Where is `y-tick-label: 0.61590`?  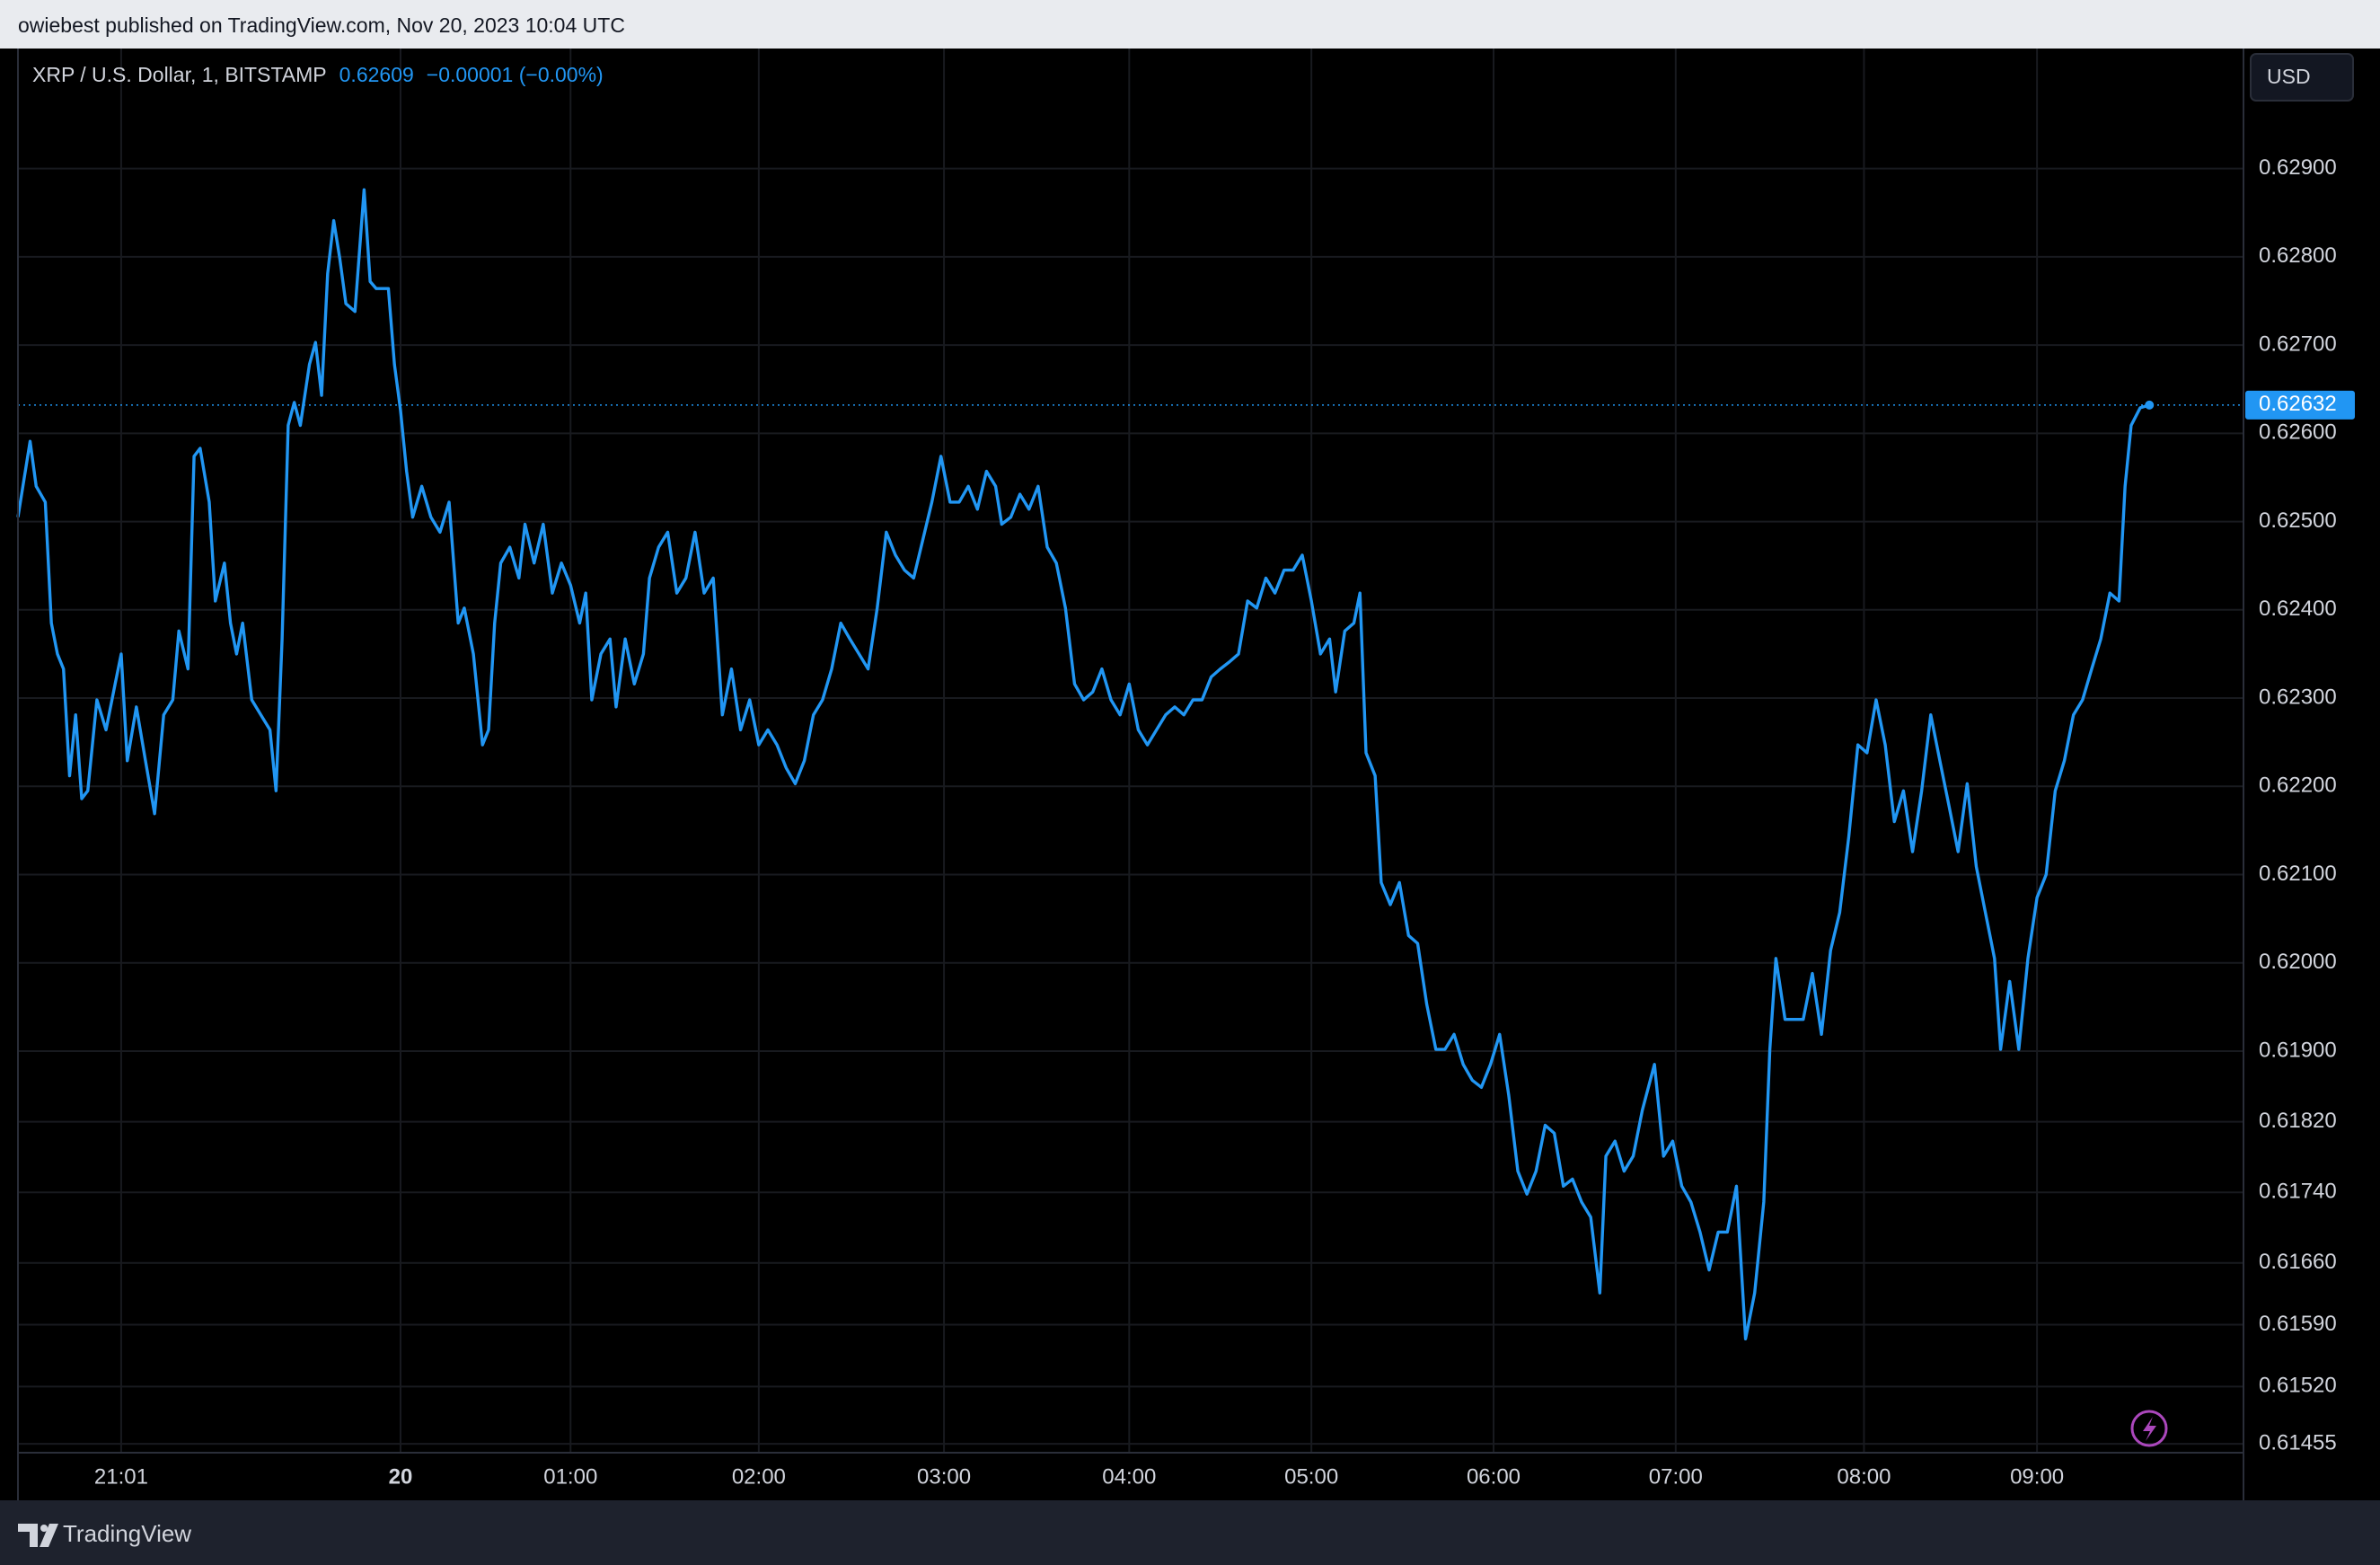
y-tick-label: 0.61590 is located at coordinates (2298, 1324).